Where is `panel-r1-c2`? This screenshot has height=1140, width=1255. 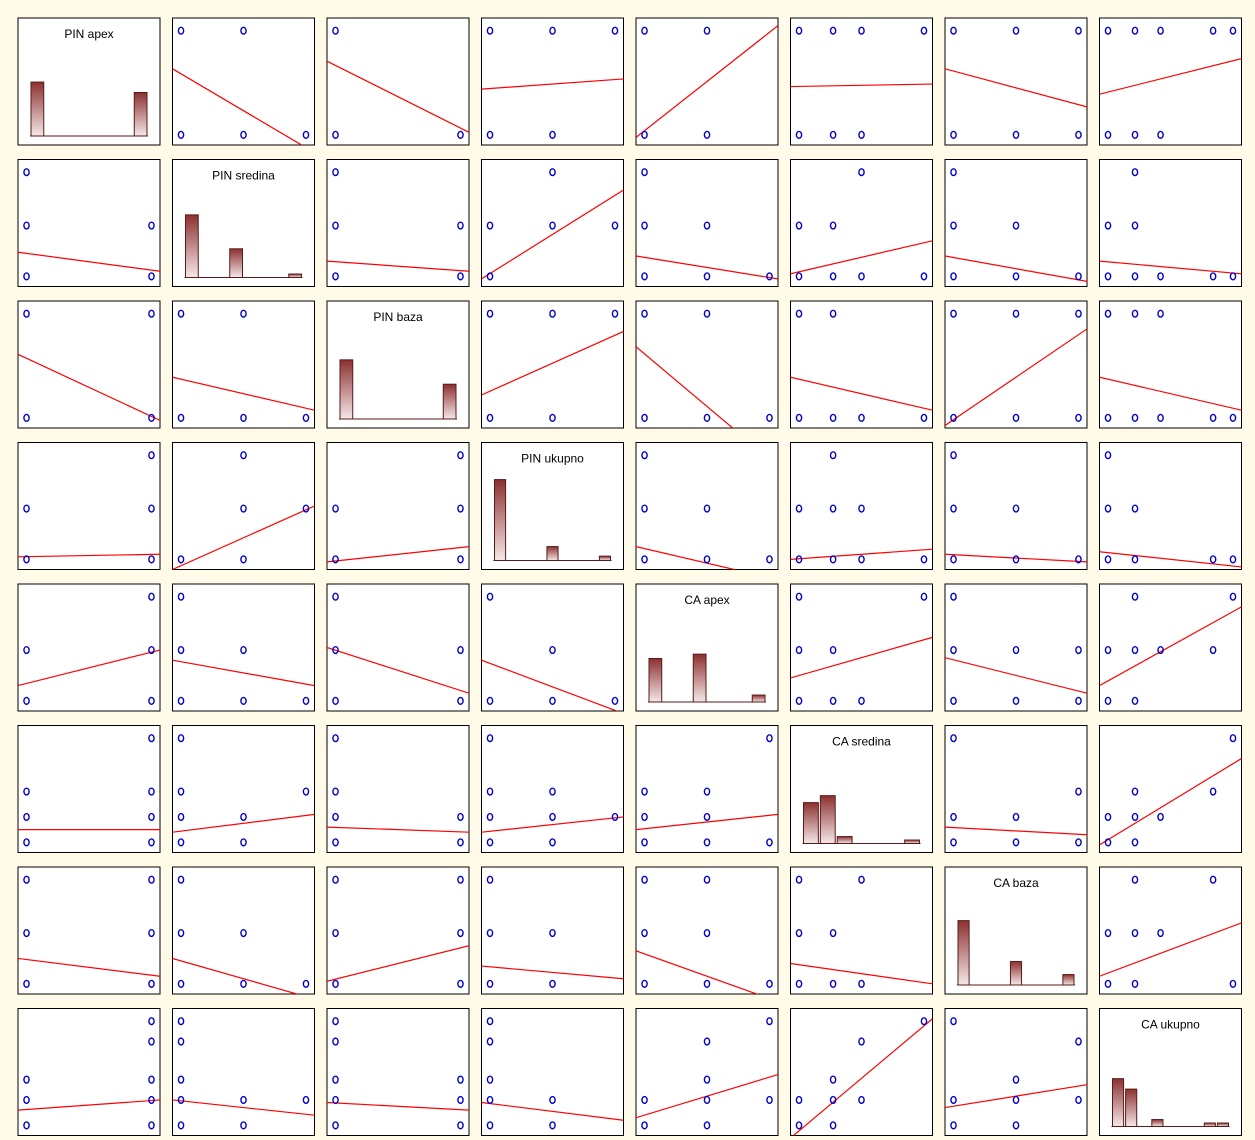
panel-r1-c2 is located at coordinates (398, 223).